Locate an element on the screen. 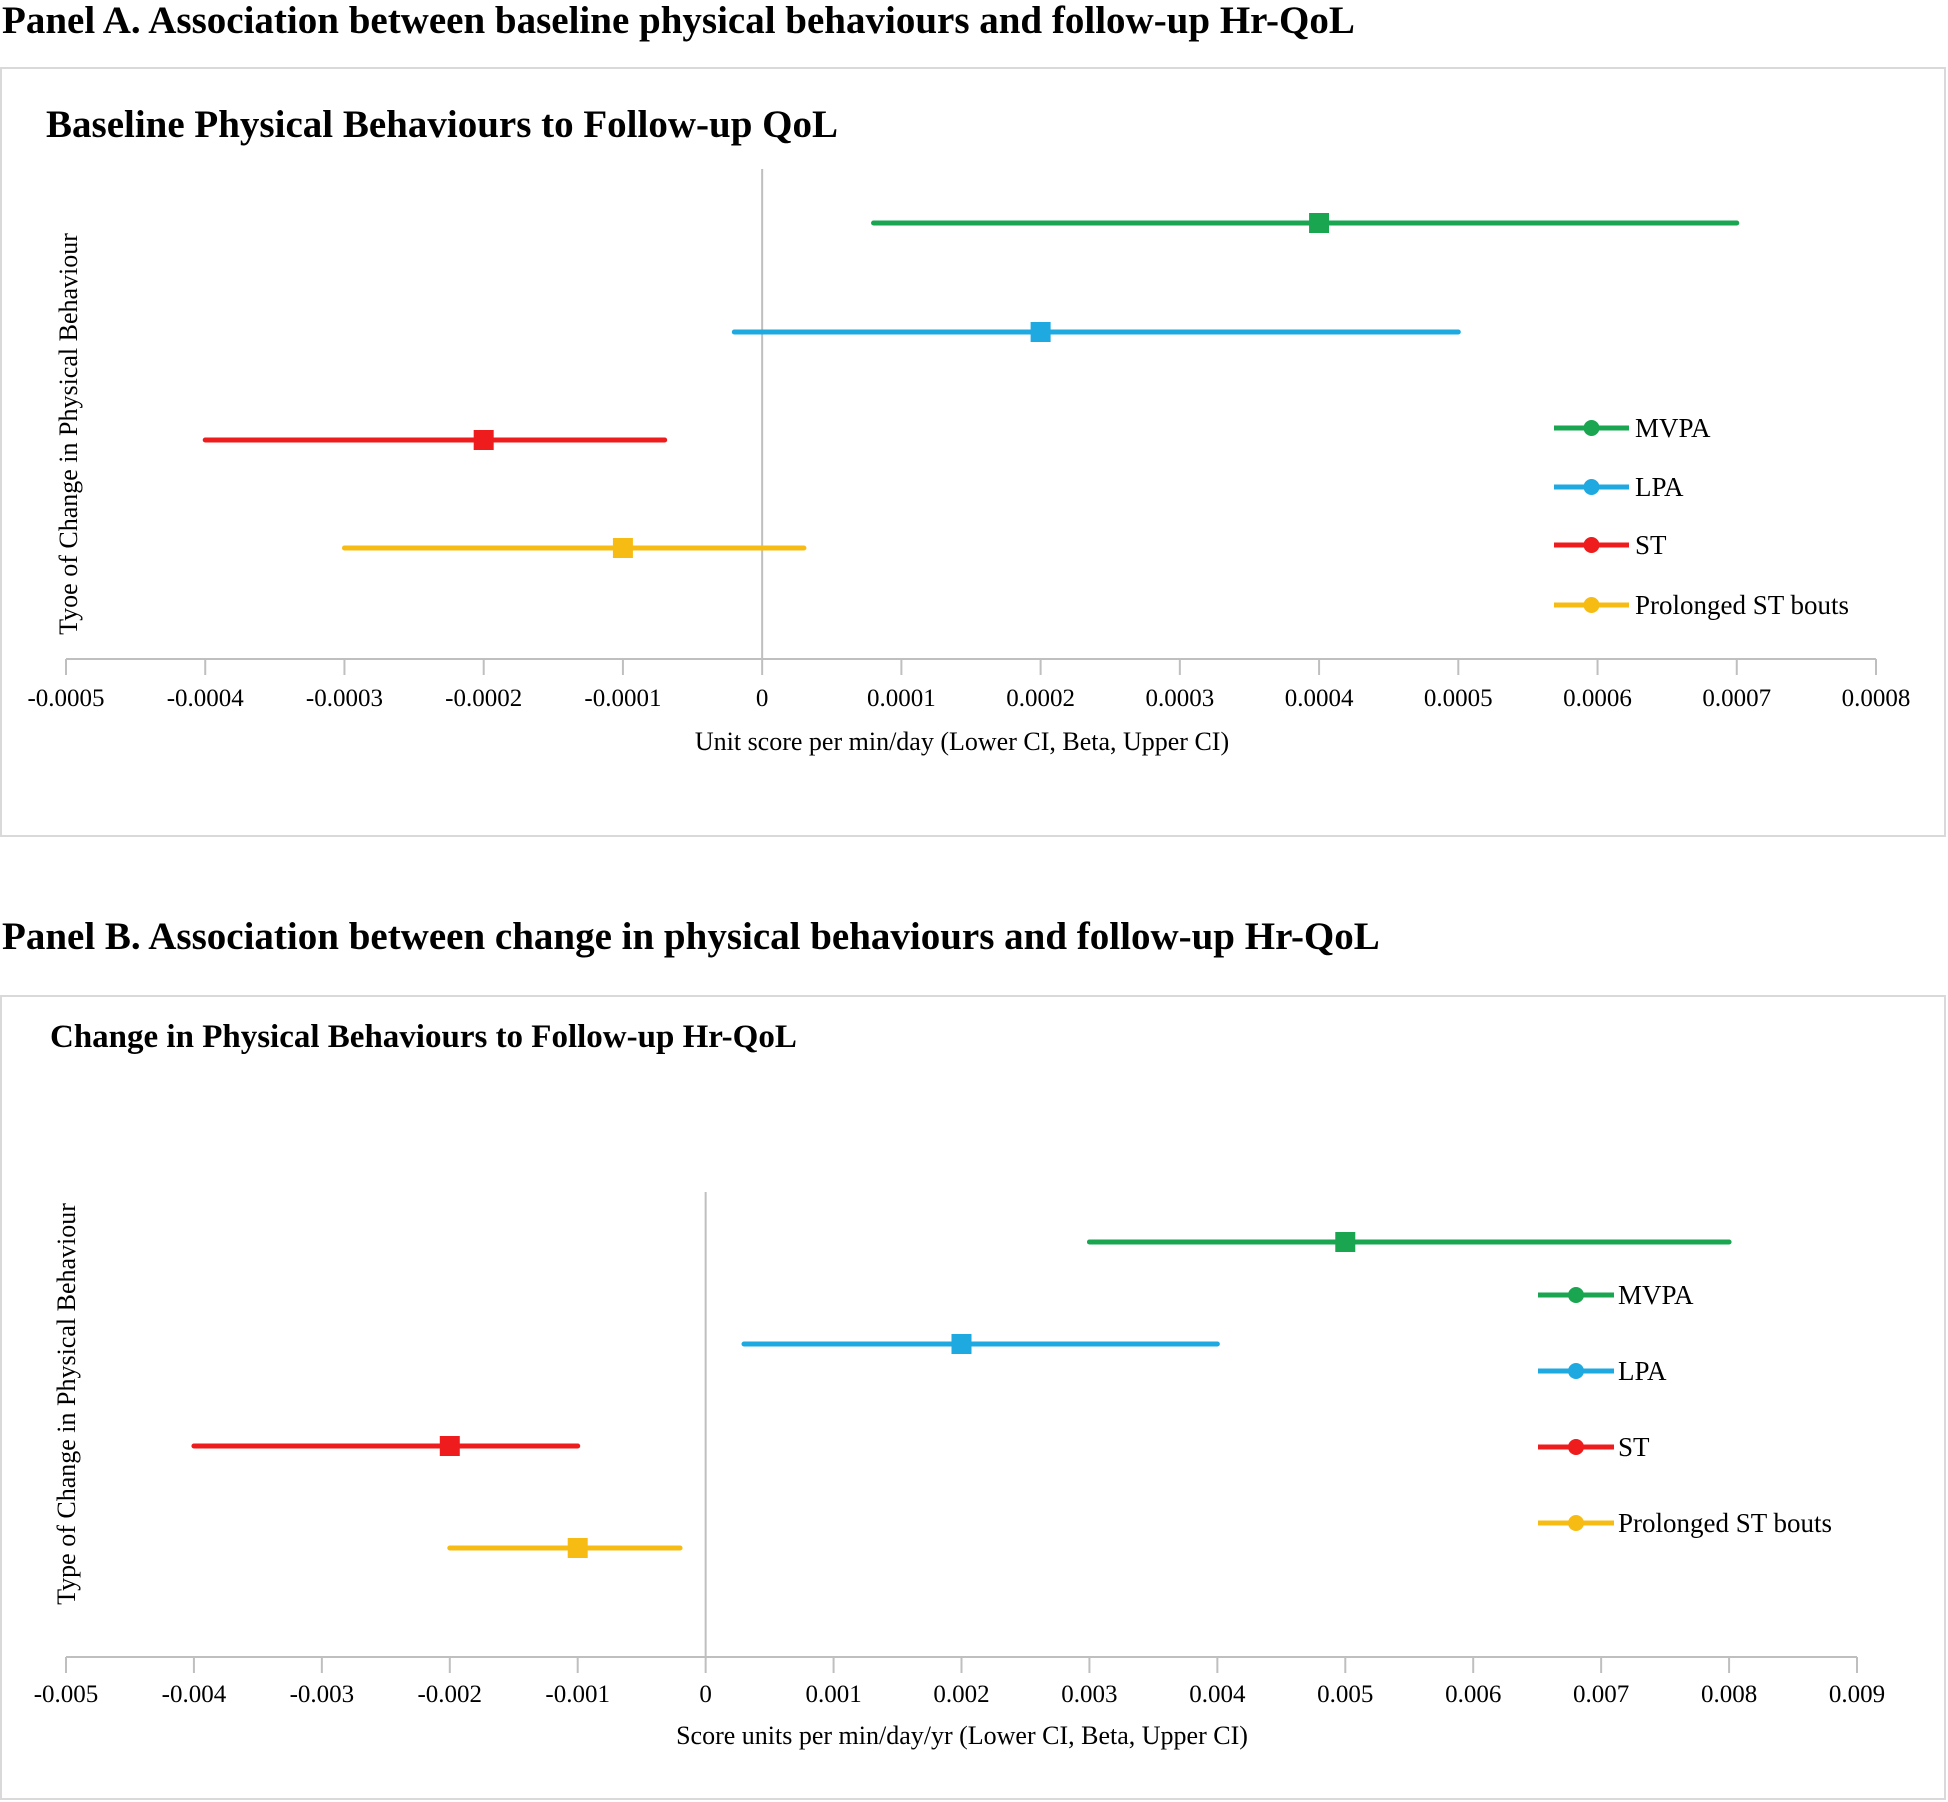 This screenshot has height=1802, width=1948. x-tick-label: -0.004 is located at coordinates (194, 1694).